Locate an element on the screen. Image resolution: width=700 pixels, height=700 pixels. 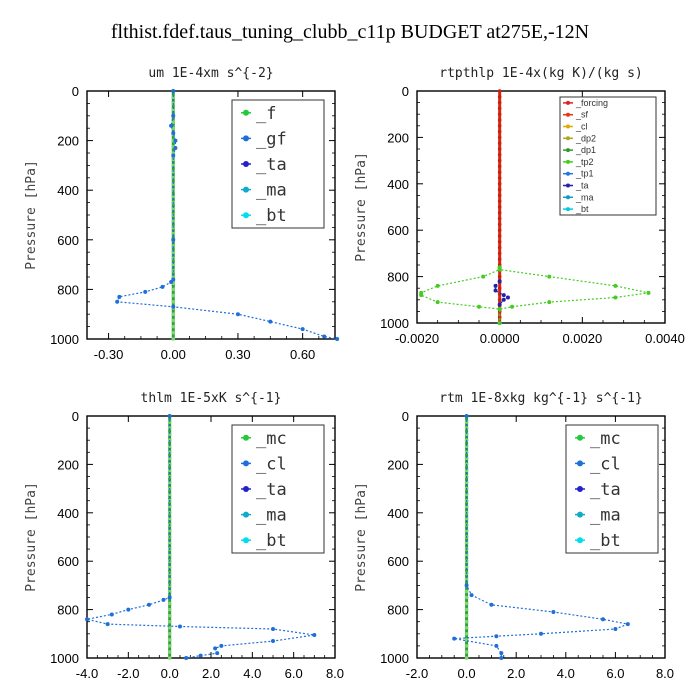
x-tick-label: -2.0 is located at coordinates (417, 673).